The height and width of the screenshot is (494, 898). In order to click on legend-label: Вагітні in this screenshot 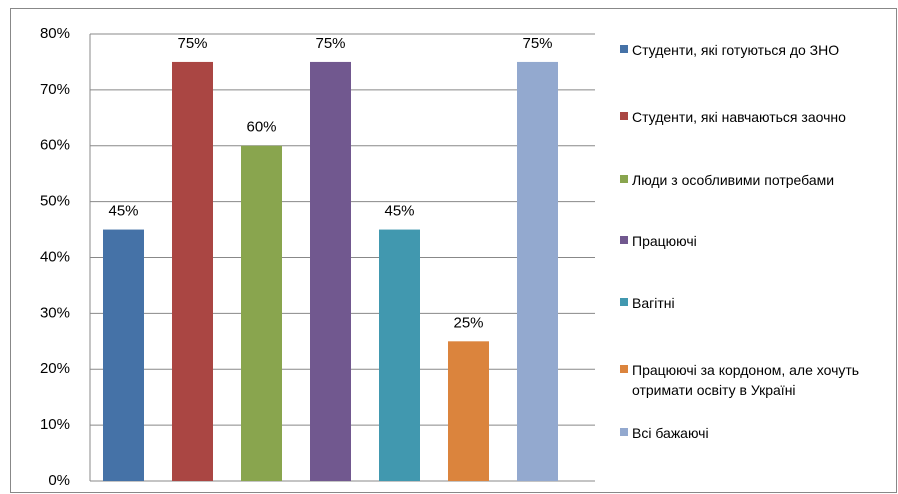, I will do `click(653, 303)`.